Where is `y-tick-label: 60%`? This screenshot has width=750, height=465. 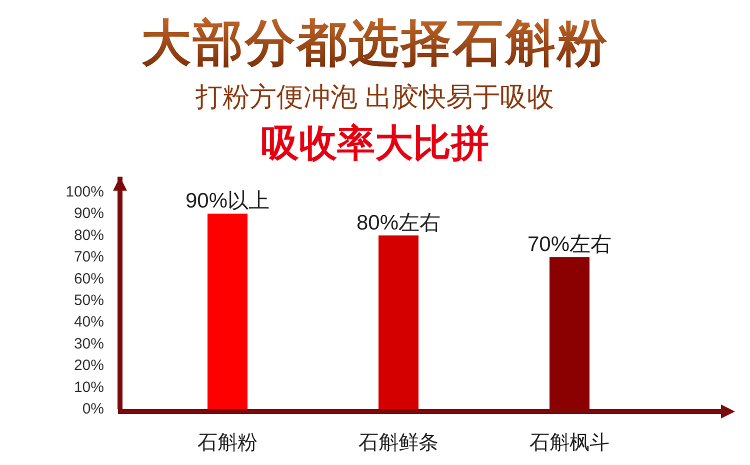
y-tick-label: 60% is located at coordinates (89, 279).